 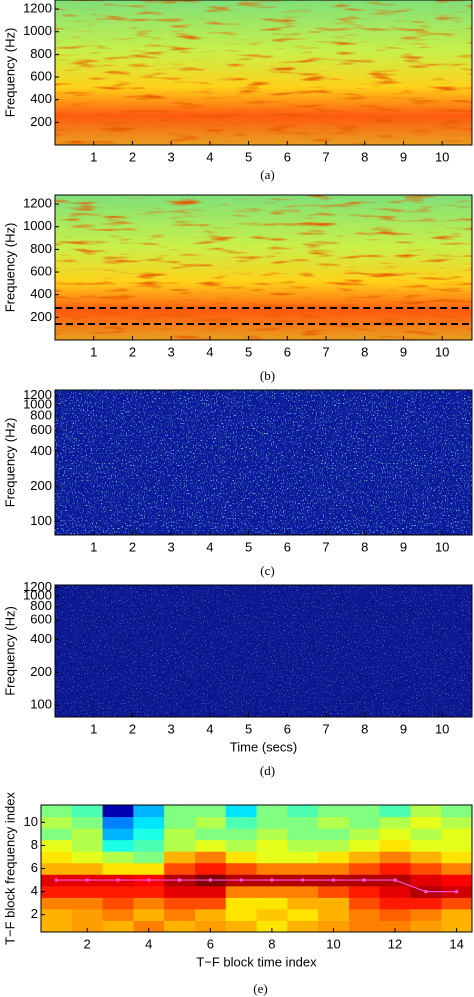 What do you see at coordinates (41, 638) in the screenshot?
I see `y-tick-label: 400` at bounding box center [41, 638].